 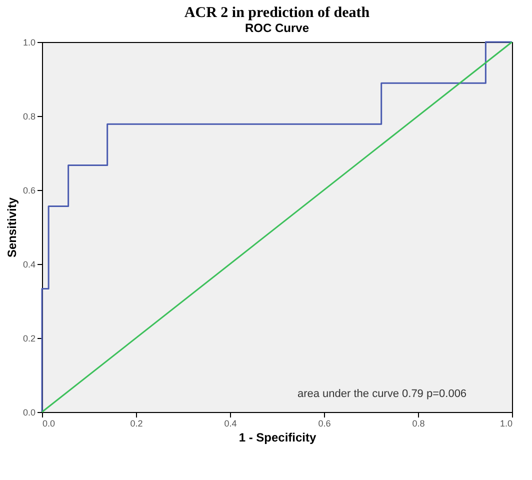 I want to click on y-tick-label: 0.4, so click(x=29, y=265).